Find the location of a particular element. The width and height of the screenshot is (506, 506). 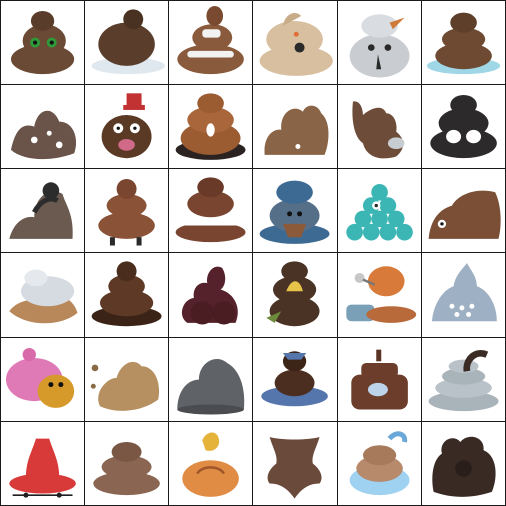

reindeer-shaped-poop-image is located at coordinates (379, 126).